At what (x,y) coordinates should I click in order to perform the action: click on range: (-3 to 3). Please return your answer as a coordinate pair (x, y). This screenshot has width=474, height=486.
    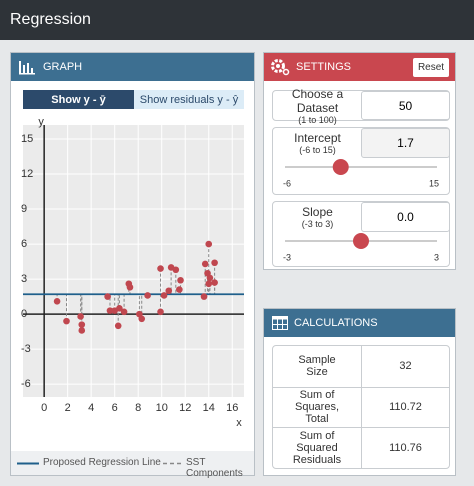
    Looking at the image, I should click on (317, 224).